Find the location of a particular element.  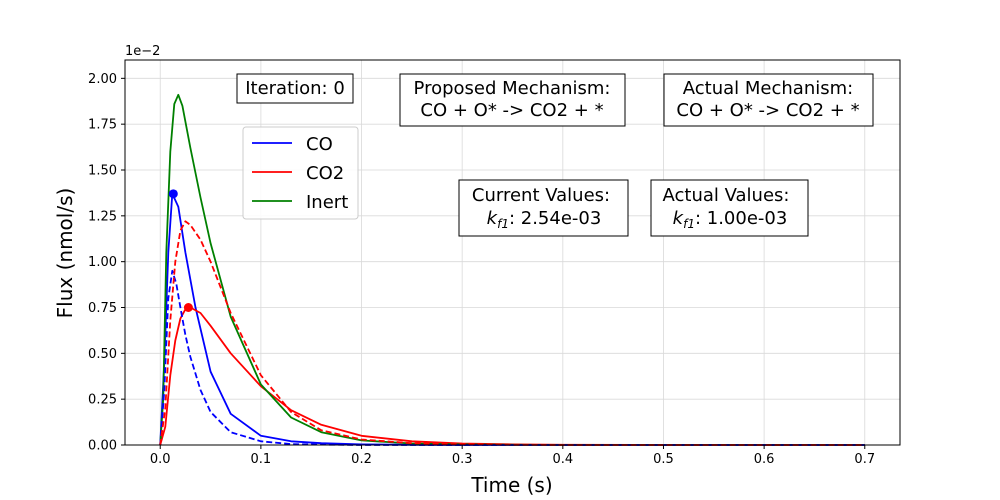

y-tick-label: 1.00 is located at coordinates (102, 262).